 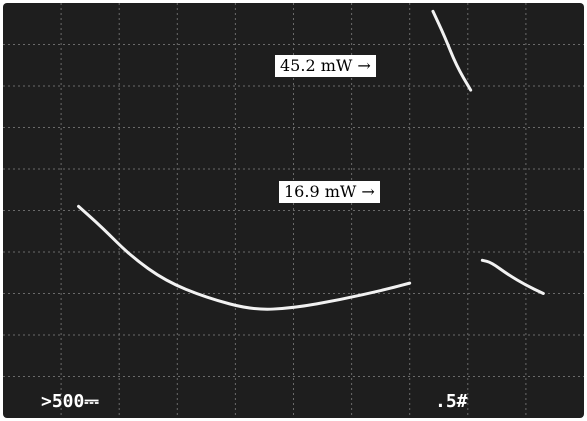 I want to click on annotation-peak-power: 45.2 mW →, so click(x=325, y=66).